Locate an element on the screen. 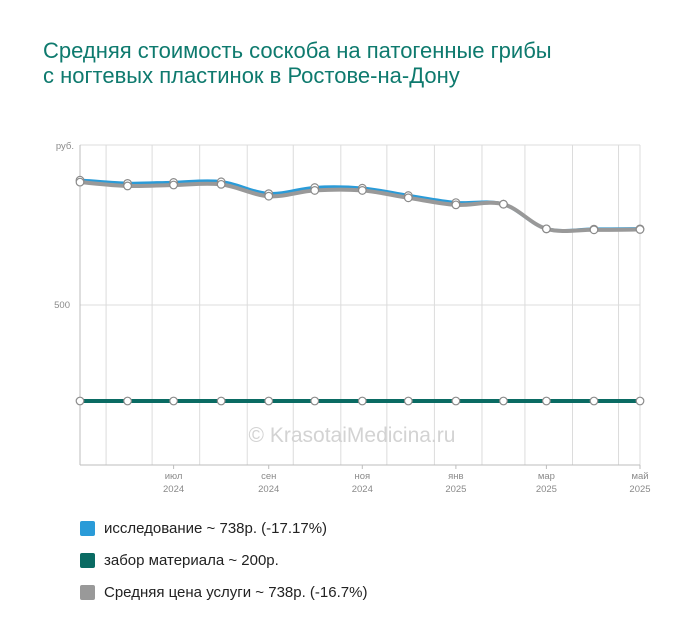 This screenshot has height=642, width=700. legend-item-sampling: забор материала ~ 200р. is located at coordinates (223, 560).